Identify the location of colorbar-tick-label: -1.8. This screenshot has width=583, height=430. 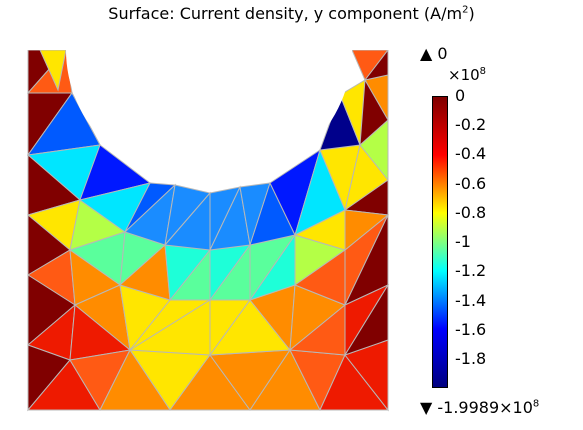
(471, 358).